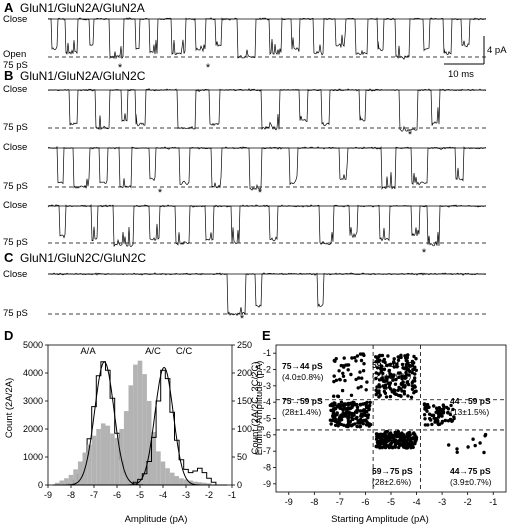 Image resolution: width=514 pixels, height=528 pixels. I want to click on hist-ylabel-right: Count (2A/2C, 2C/2C), so click(255, 408).